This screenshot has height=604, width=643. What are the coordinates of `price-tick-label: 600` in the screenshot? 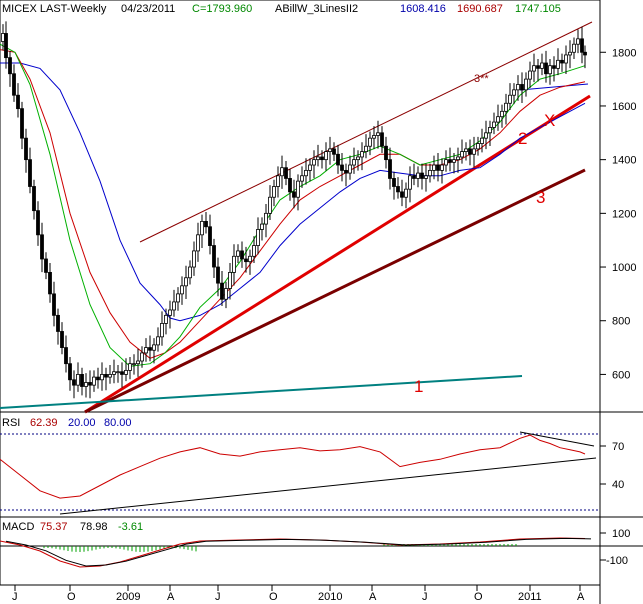 It's located at (621, 375).